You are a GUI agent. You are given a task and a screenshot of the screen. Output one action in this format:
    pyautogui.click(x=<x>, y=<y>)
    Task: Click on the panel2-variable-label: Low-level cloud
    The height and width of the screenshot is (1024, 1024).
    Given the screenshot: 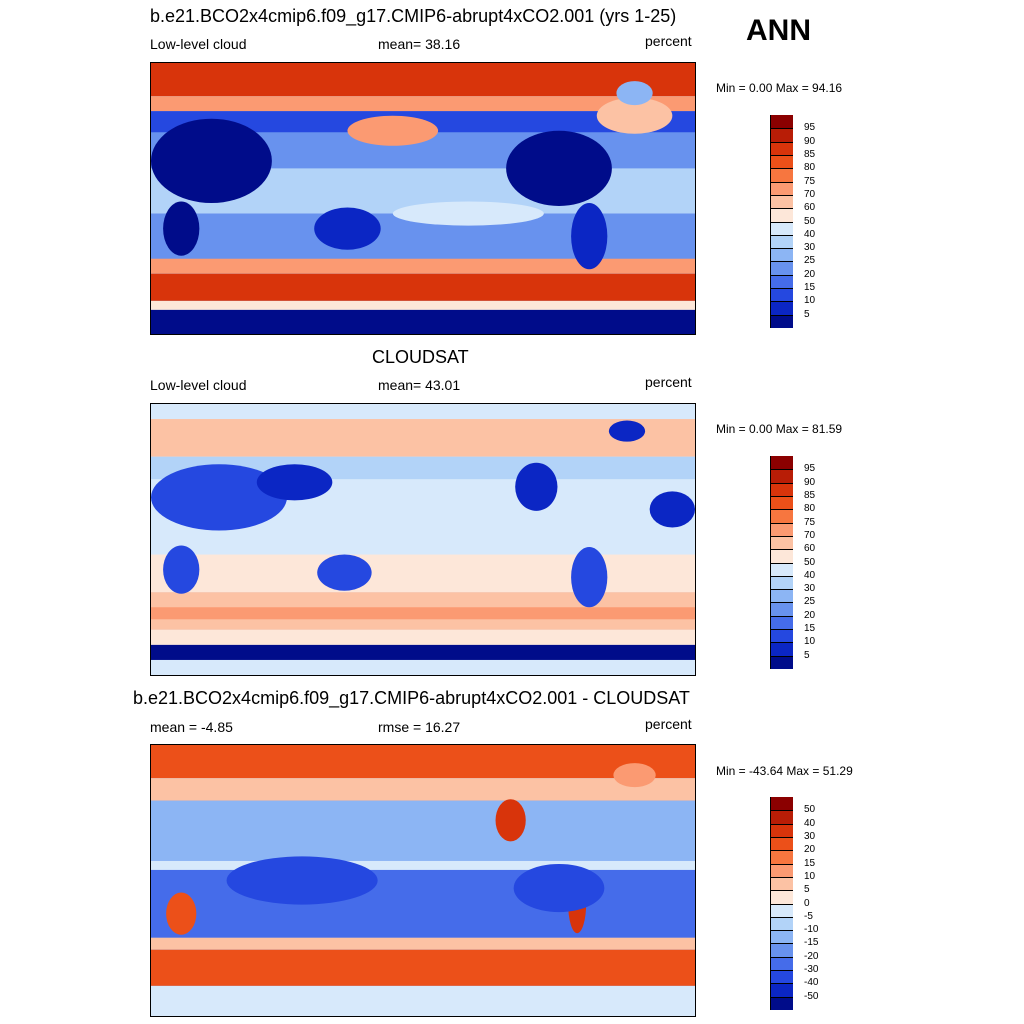 What is the action you would take?
    pyautogui.click(x=198, y=385)
    